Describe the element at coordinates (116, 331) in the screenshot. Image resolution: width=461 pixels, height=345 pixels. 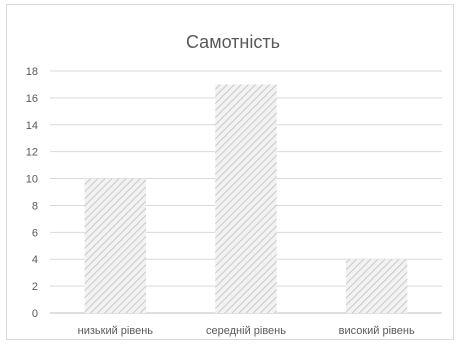
I see `x-category-label: низький рівень` at that location.